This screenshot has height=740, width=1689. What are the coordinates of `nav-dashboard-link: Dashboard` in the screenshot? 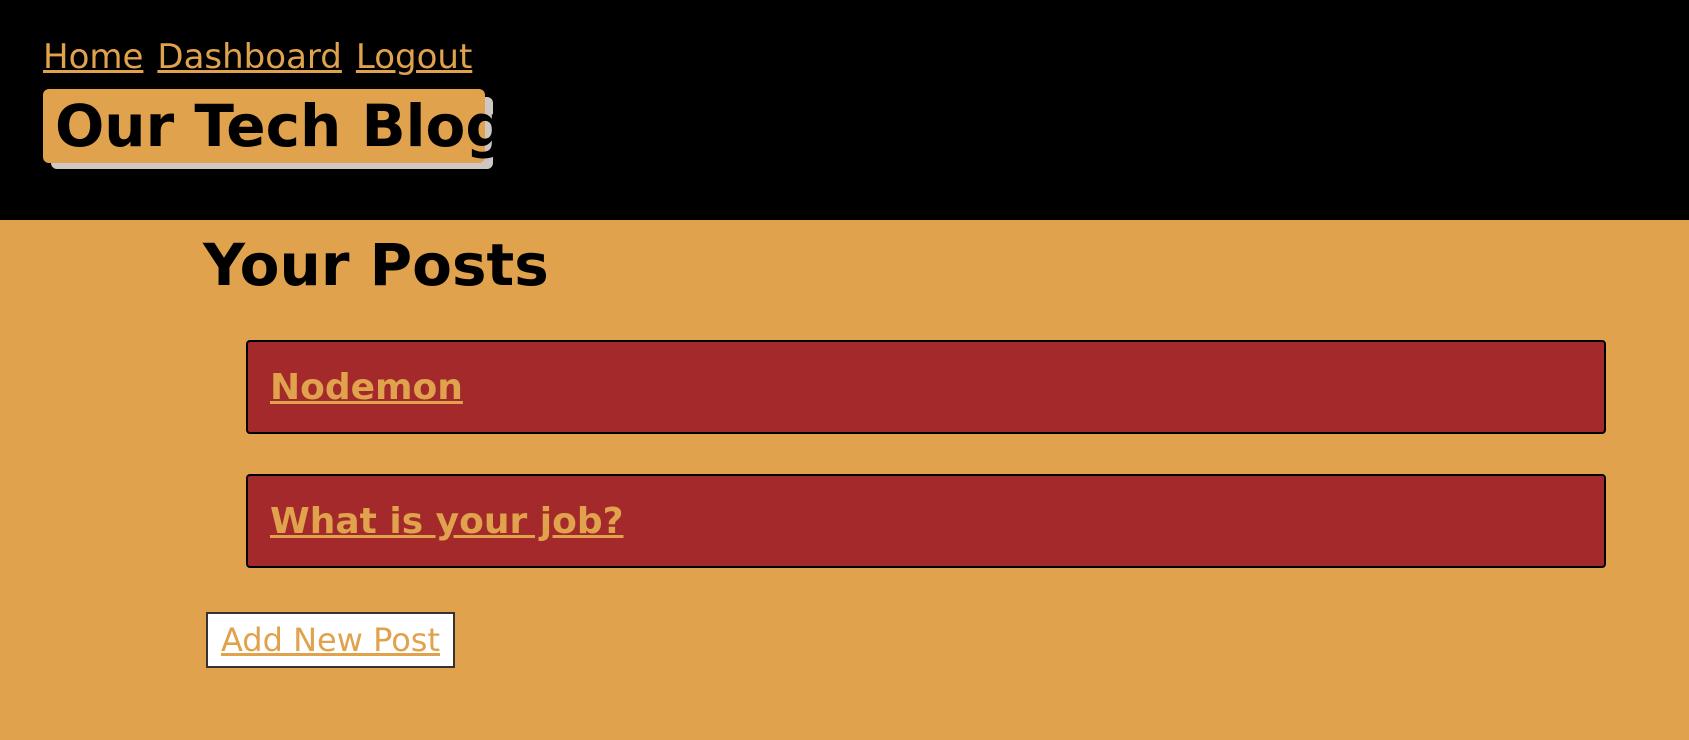 It's located at (249, 57).